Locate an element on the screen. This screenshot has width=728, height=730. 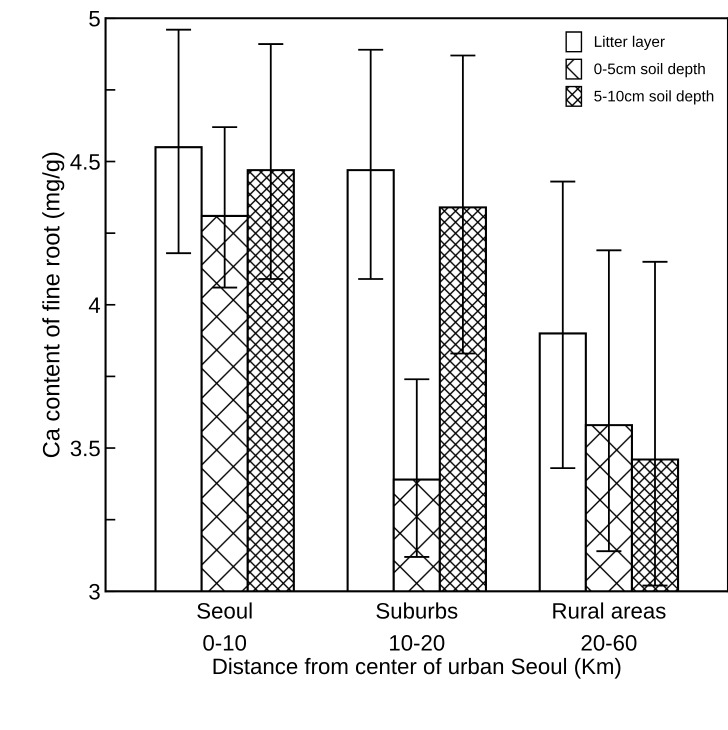
y-axis-title: Ca content of fine root (mg/g) is located at coordinates (53, 305).